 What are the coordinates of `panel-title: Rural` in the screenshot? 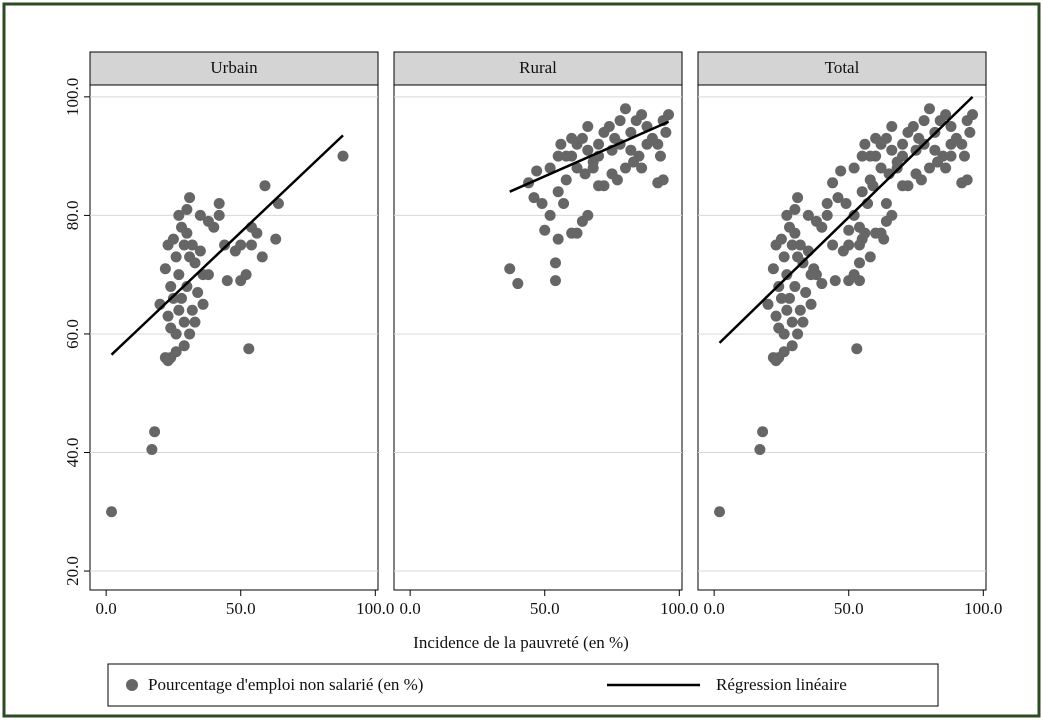 It's located at (538, 67).